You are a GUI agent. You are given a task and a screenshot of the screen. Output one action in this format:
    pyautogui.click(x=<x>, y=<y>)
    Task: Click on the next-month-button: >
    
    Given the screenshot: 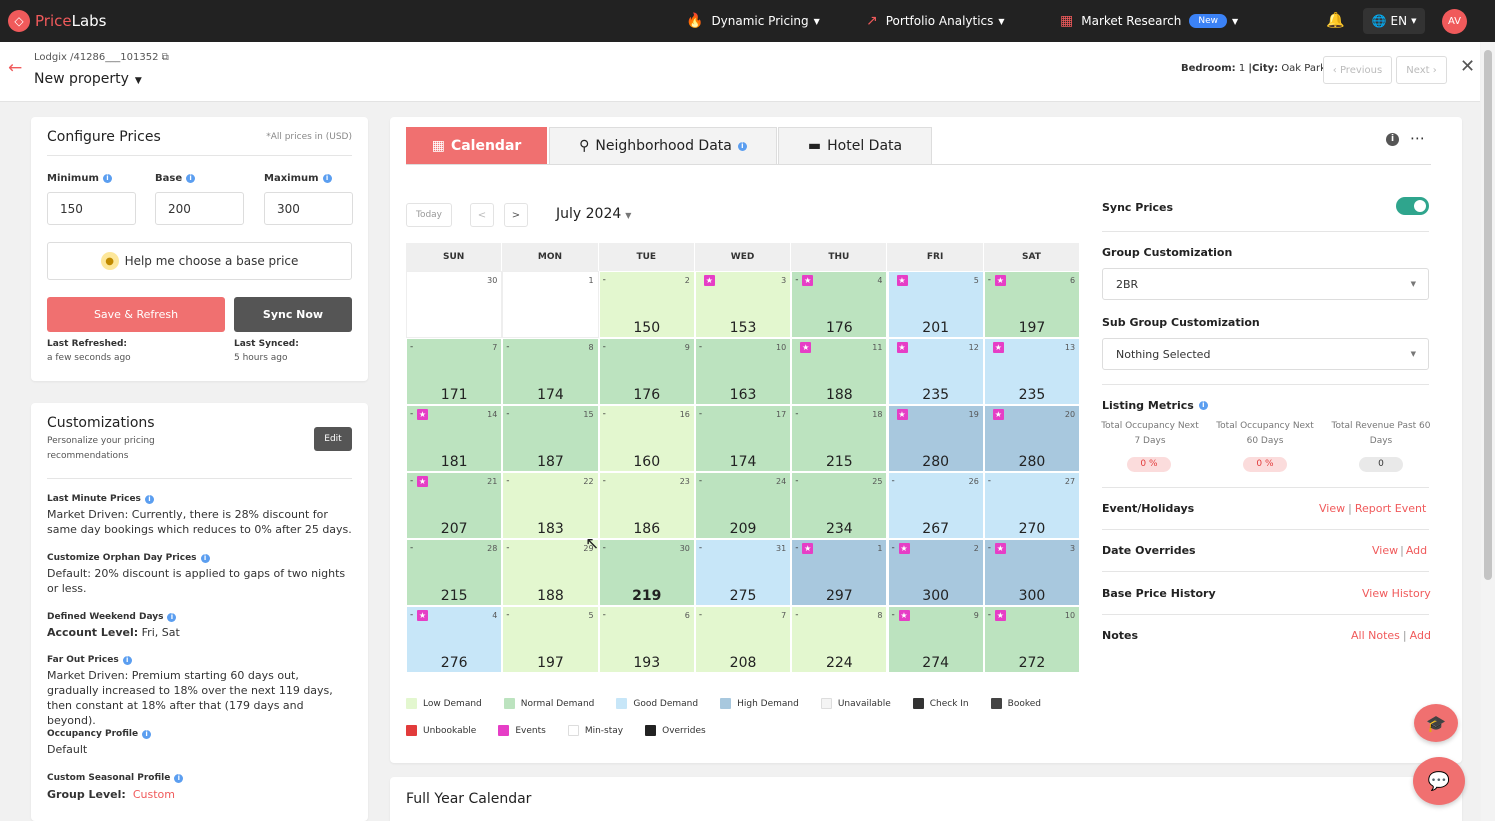 What is the action you would take?
    pyautogui.click(x=516, y=215)
    